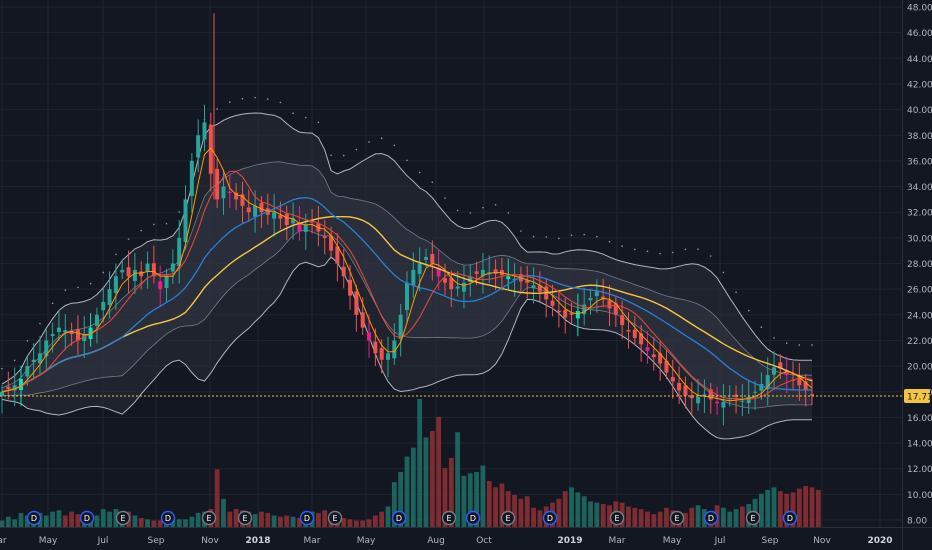  Describe the element at coordinates (484, 541) in the screenshot. I see `x-tick-label: Oct` at that location.